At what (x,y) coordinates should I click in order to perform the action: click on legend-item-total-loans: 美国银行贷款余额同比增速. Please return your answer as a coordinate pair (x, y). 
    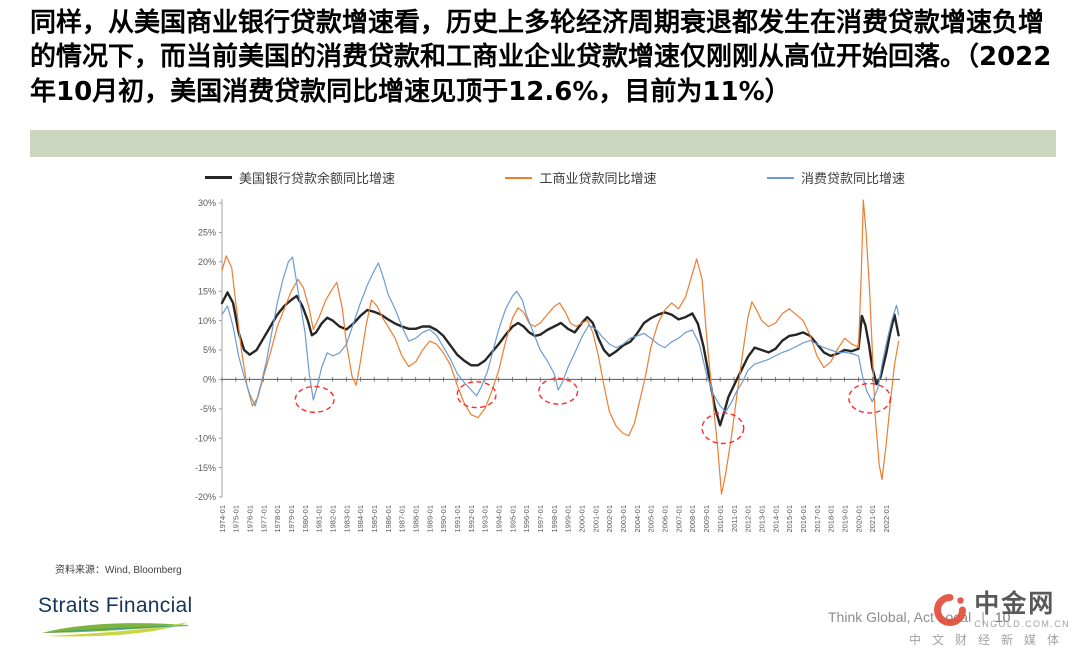
    Looking at the image, I should click on (300, 177).